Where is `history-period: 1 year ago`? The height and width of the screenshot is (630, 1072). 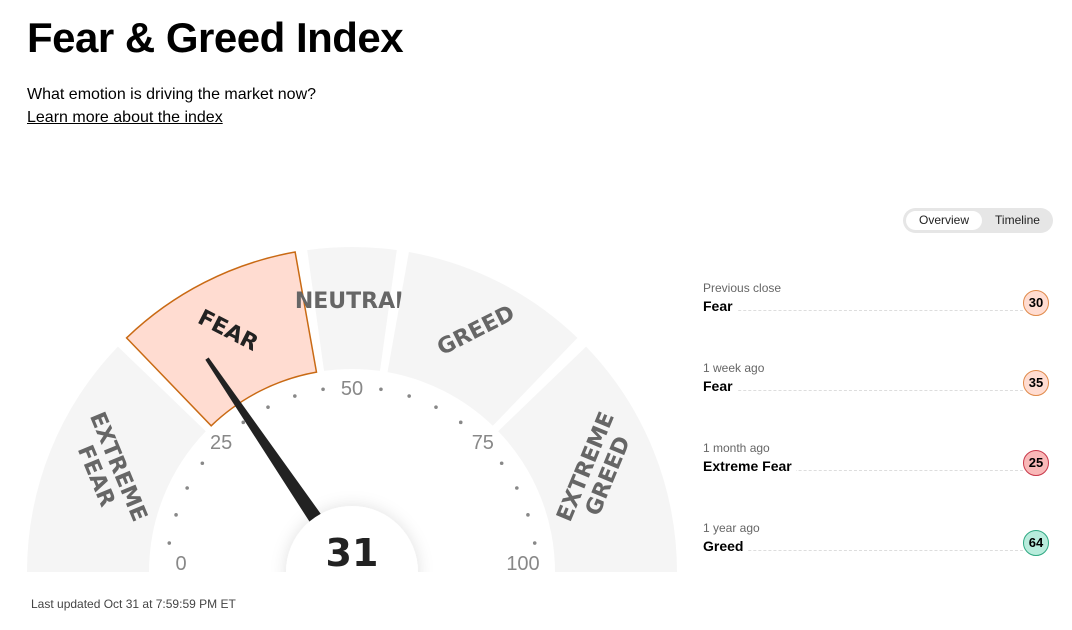 history-period: 1 year ago is located at coordinates (731, 528).